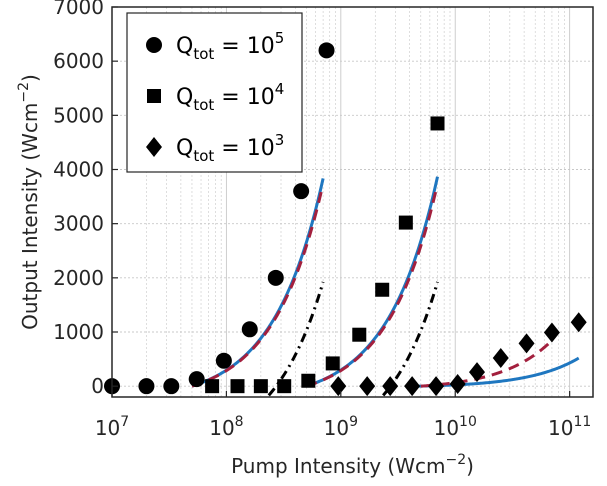 This screenshot has height=486, width=607. Describe the element at coordinates (29, 202) in the screenshot. I see `y-axis-label: Output Intensity (Wcm−2)` at that location.